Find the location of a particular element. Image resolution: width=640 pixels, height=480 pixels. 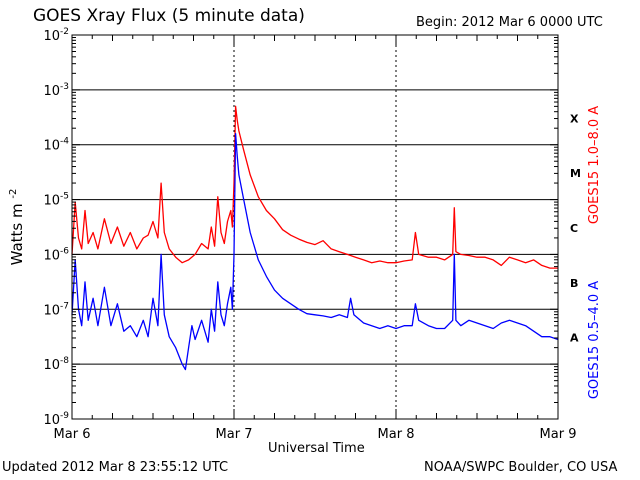

y-tick-label: 10⁻⁴ is located at coordinates (56, 145).